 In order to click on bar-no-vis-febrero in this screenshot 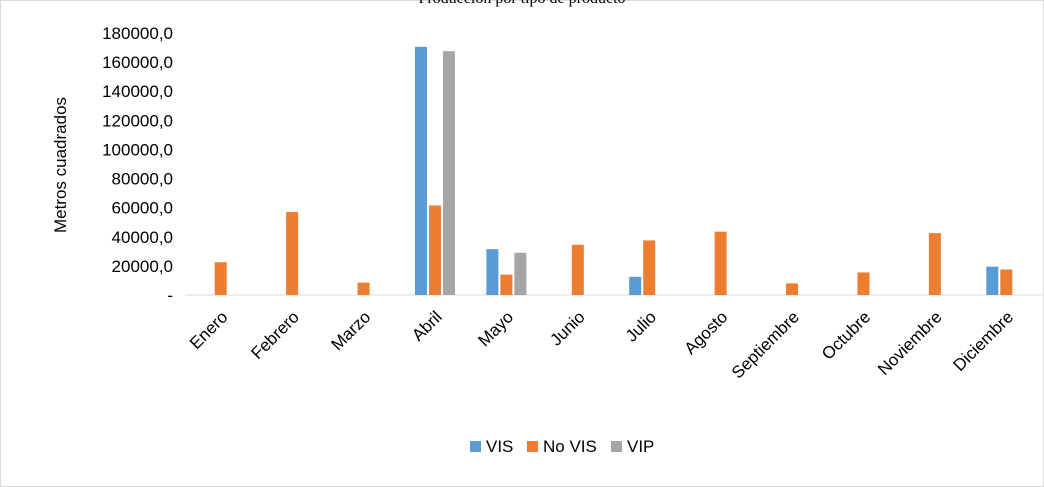, I will do `click(292, 253)`.